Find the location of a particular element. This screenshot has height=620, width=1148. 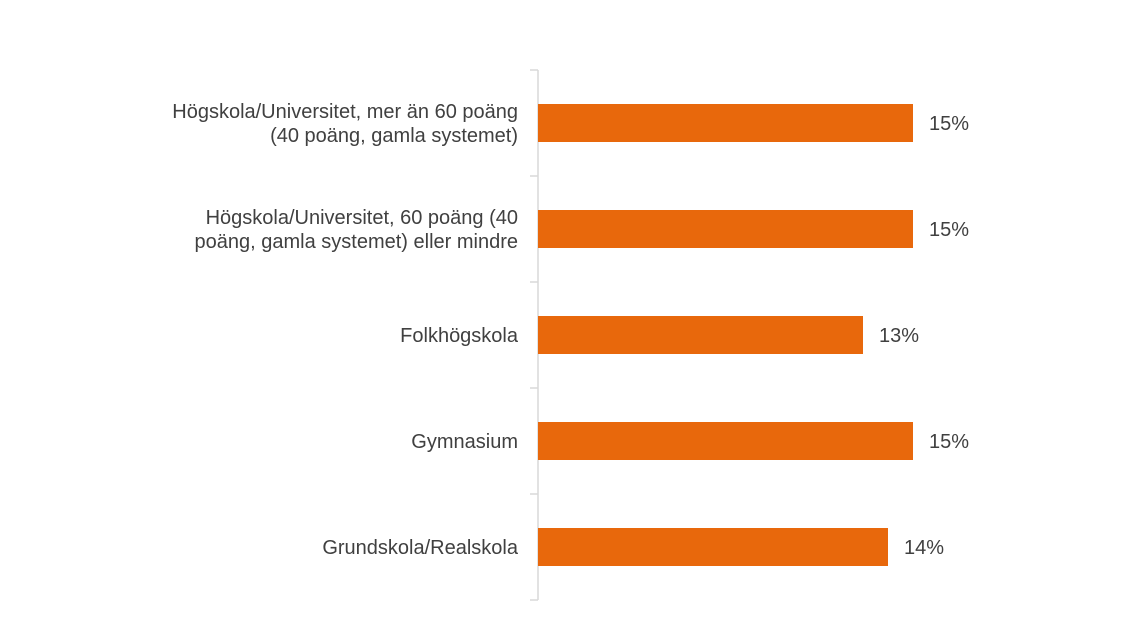

category-label: Grundskola/Realskola is located at coordinates (420, 548).